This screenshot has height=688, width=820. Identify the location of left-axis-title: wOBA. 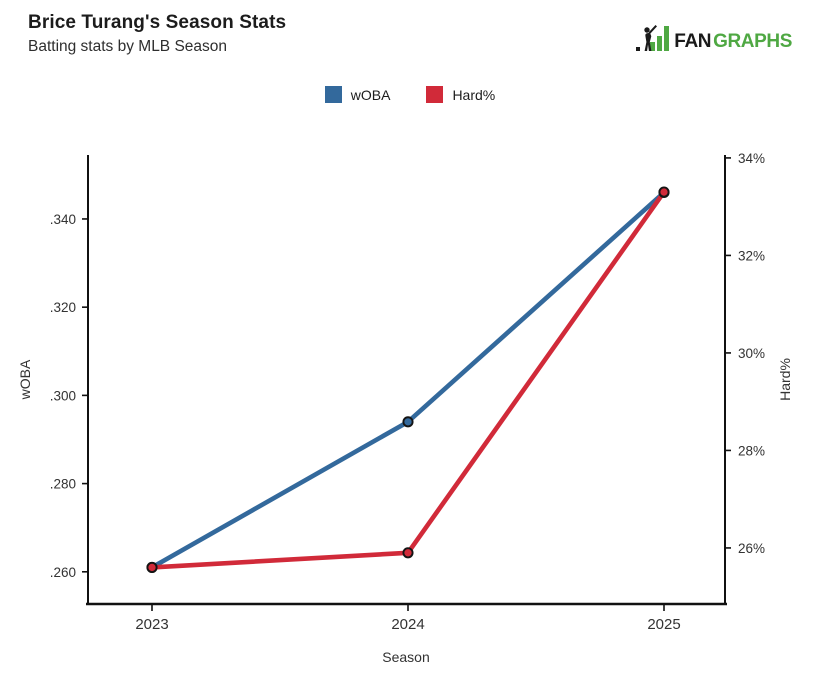
(25, 379).